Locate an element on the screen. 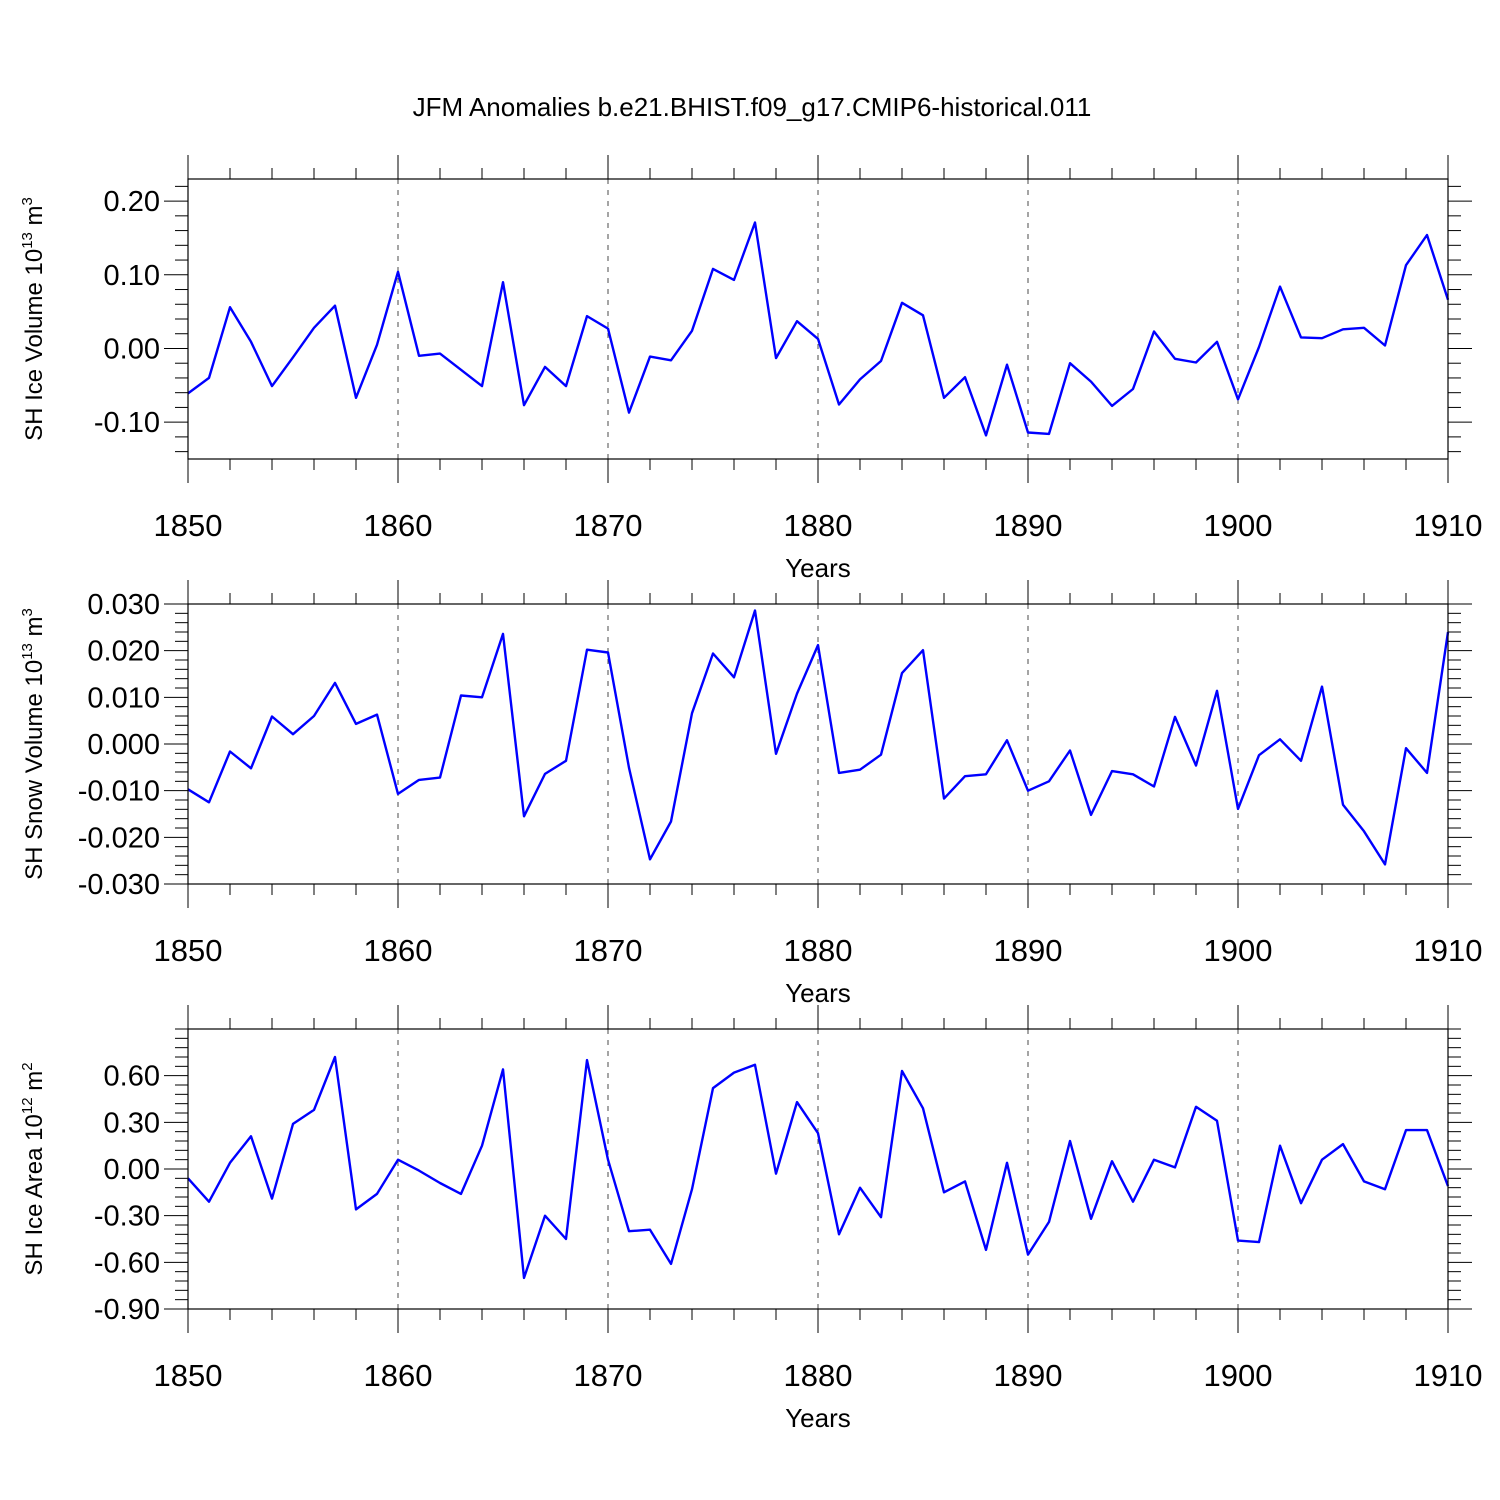 The height and width of the screenshot is (1500, 1500). y-tick-label: 0.60 is located at coordinates (132, 1077).